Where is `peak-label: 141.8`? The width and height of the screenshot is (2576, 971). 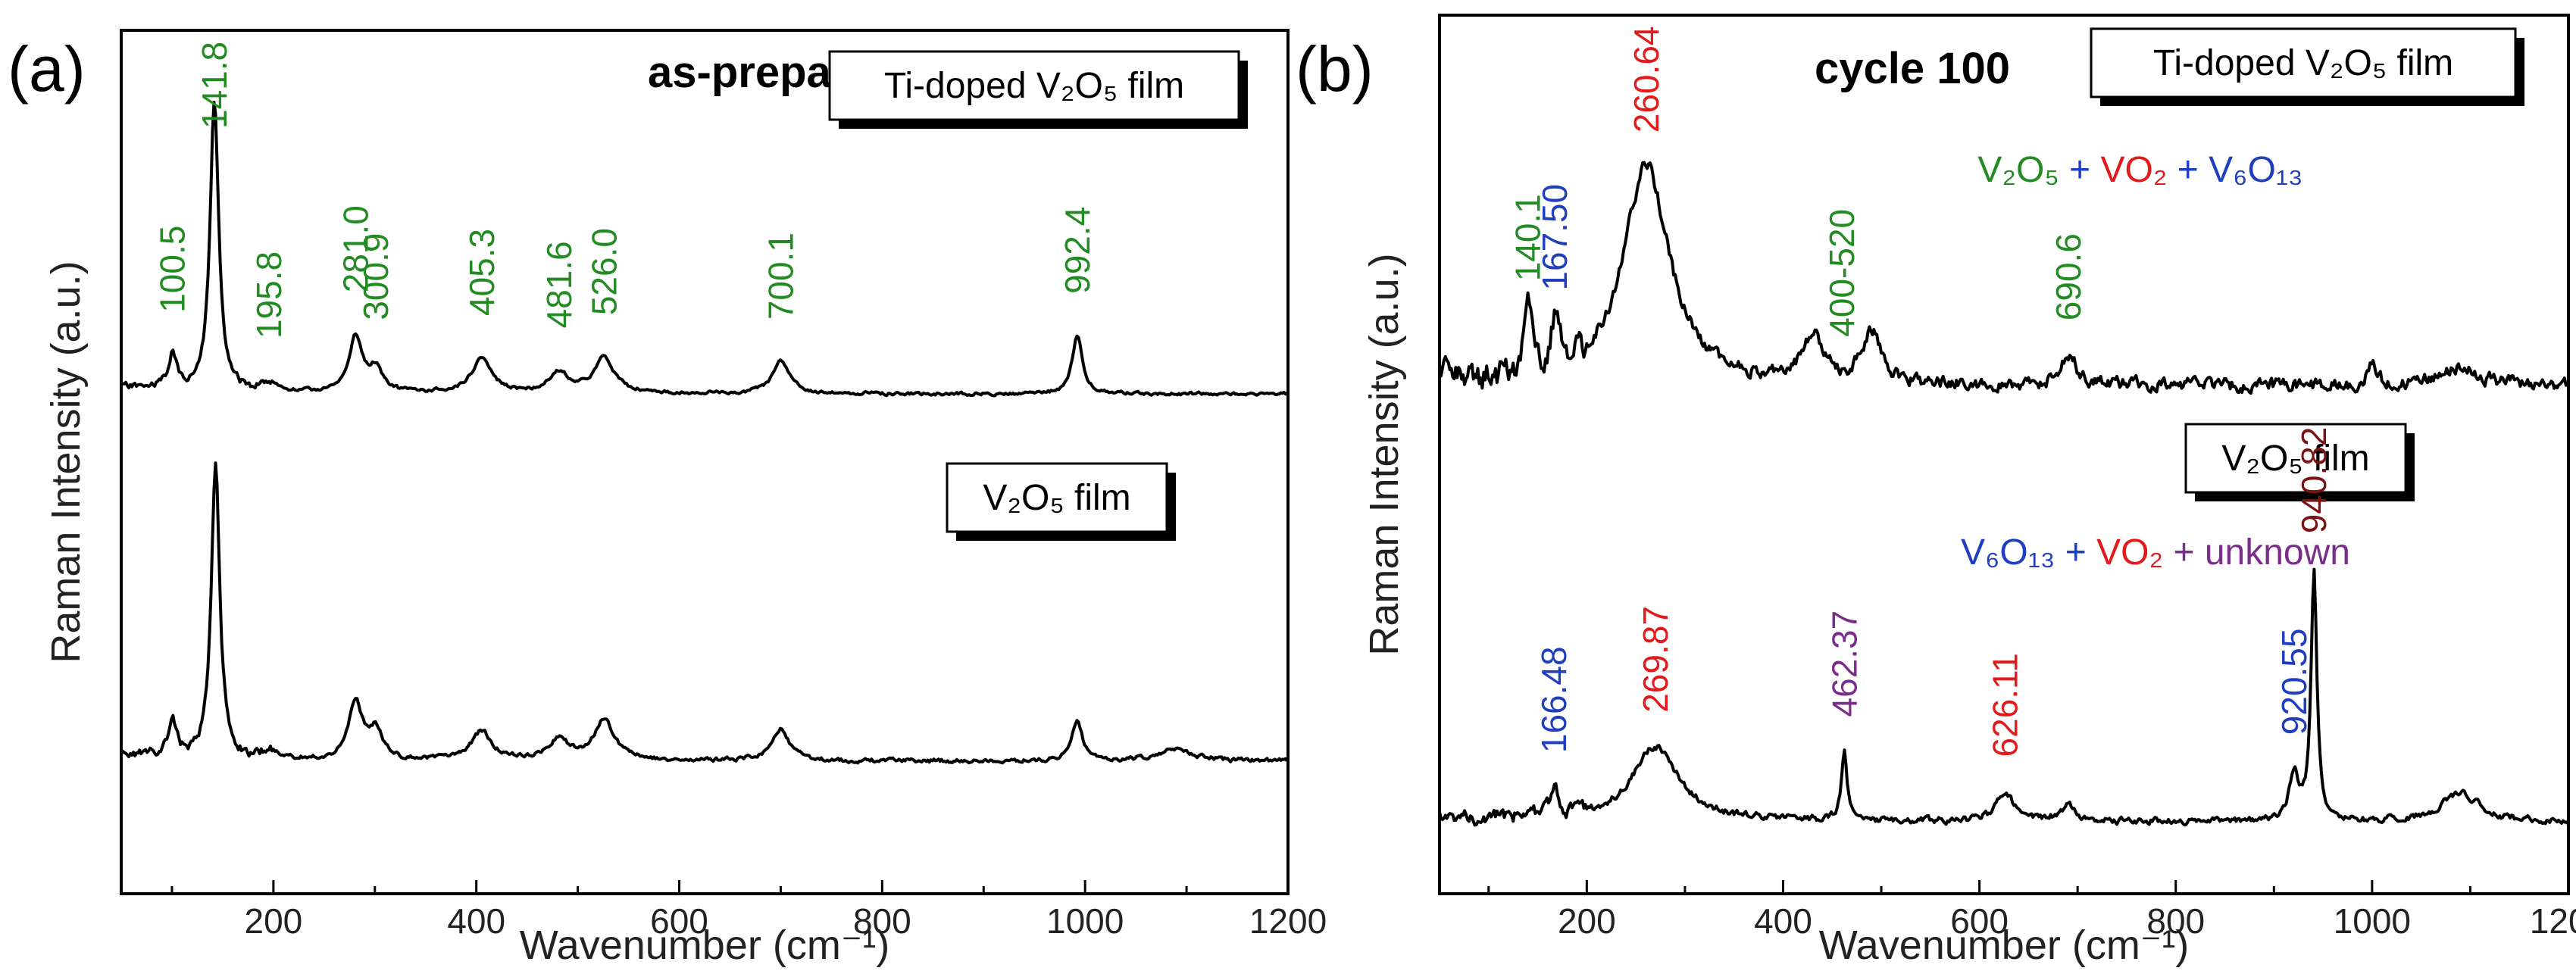
peak-label: 141.8 is located at coordinates (214, 85).